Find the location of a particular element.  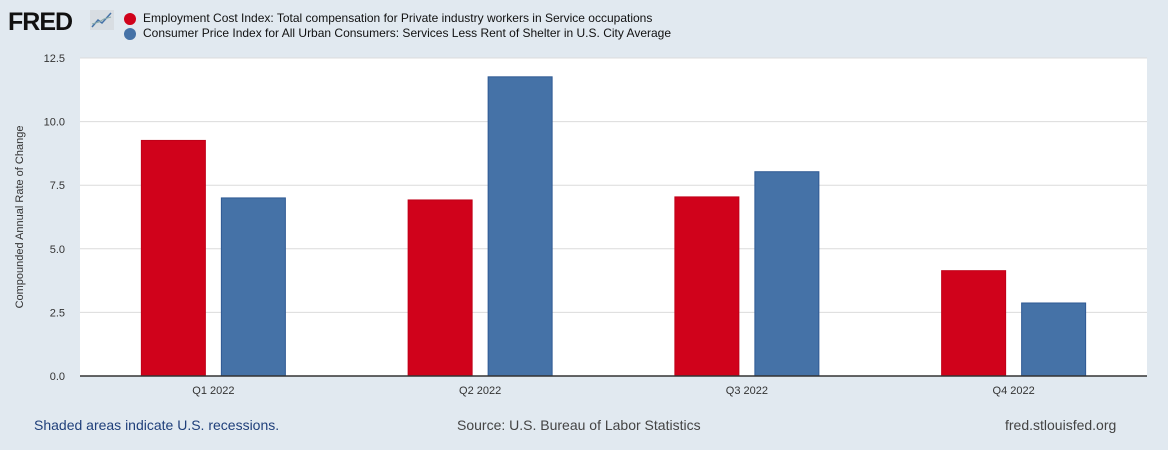

source-text: Source: U.S. Bureau of Labor Statistics is located at coordinates (579, 425).